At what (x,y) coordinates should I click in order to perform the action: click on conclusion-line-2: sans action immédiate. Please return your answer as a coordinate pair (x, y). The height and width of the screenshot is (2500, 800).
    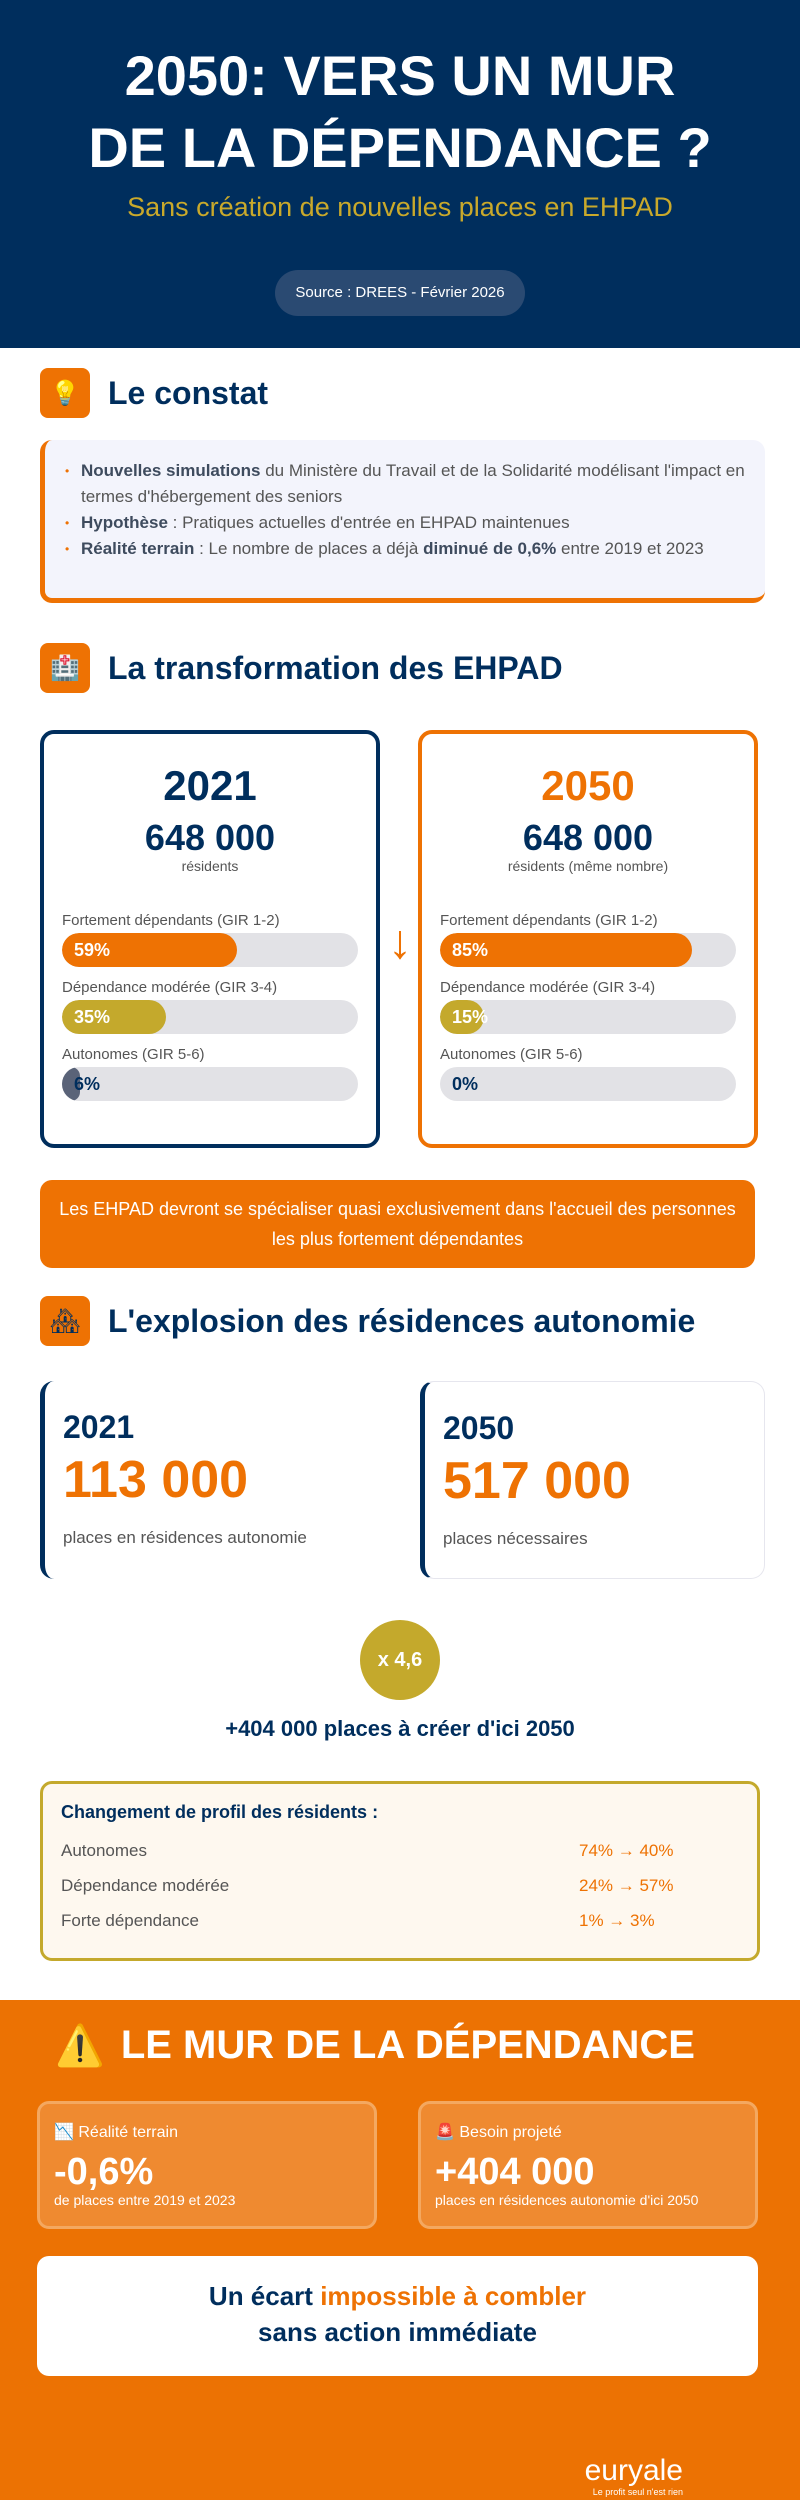
    Looking at the image, I should click on (397, 2332).